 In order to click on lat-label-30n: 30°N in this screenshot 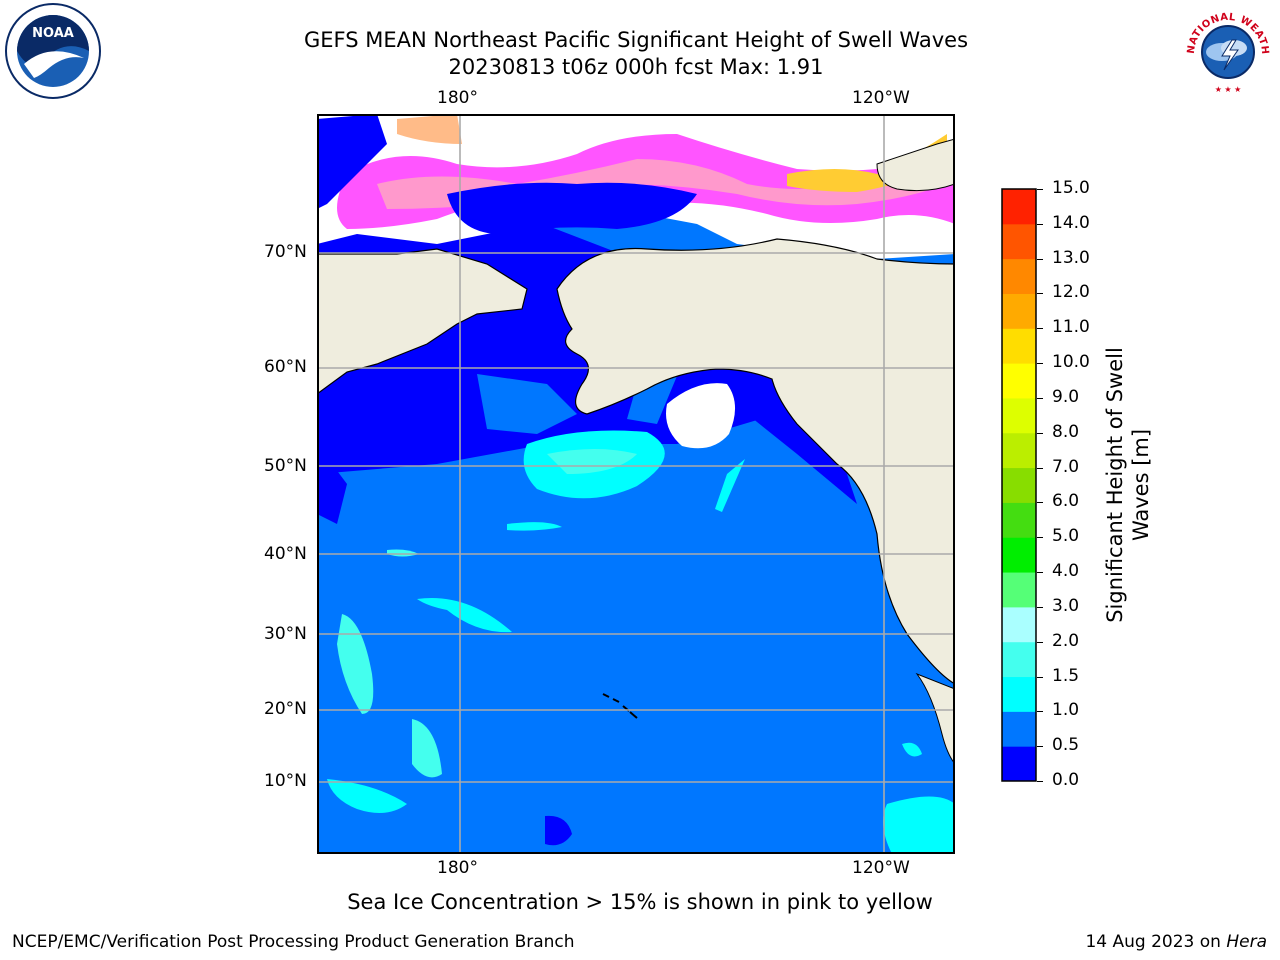, I will do `click(285, 634)`.